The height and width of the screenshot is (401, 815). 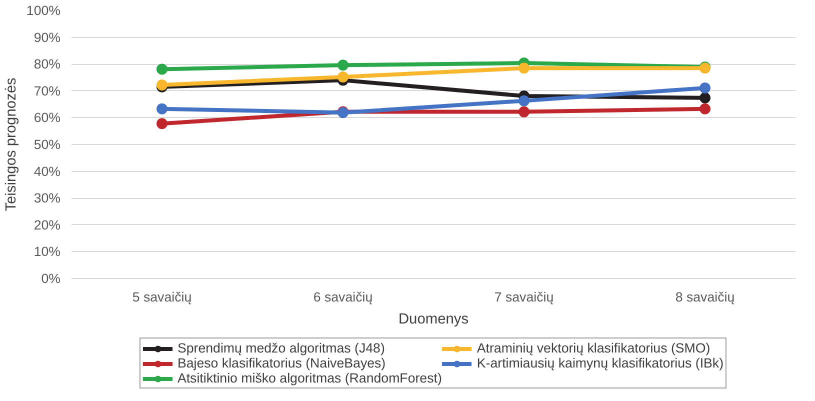 I want to click on x-axis-title: Duomenys, so click(x=433, y=320).